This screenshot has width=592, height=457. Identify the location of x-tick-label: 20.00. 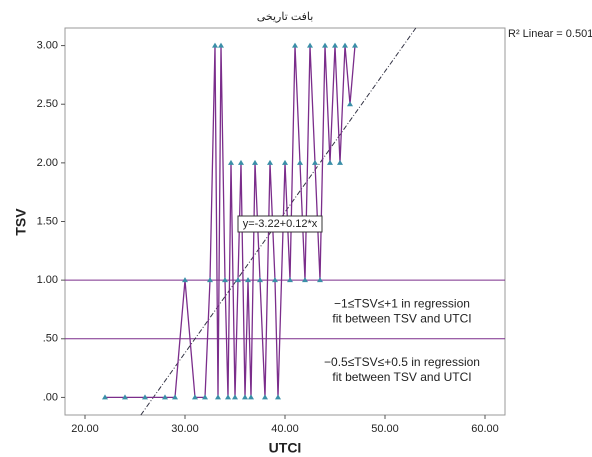
(85, 429).